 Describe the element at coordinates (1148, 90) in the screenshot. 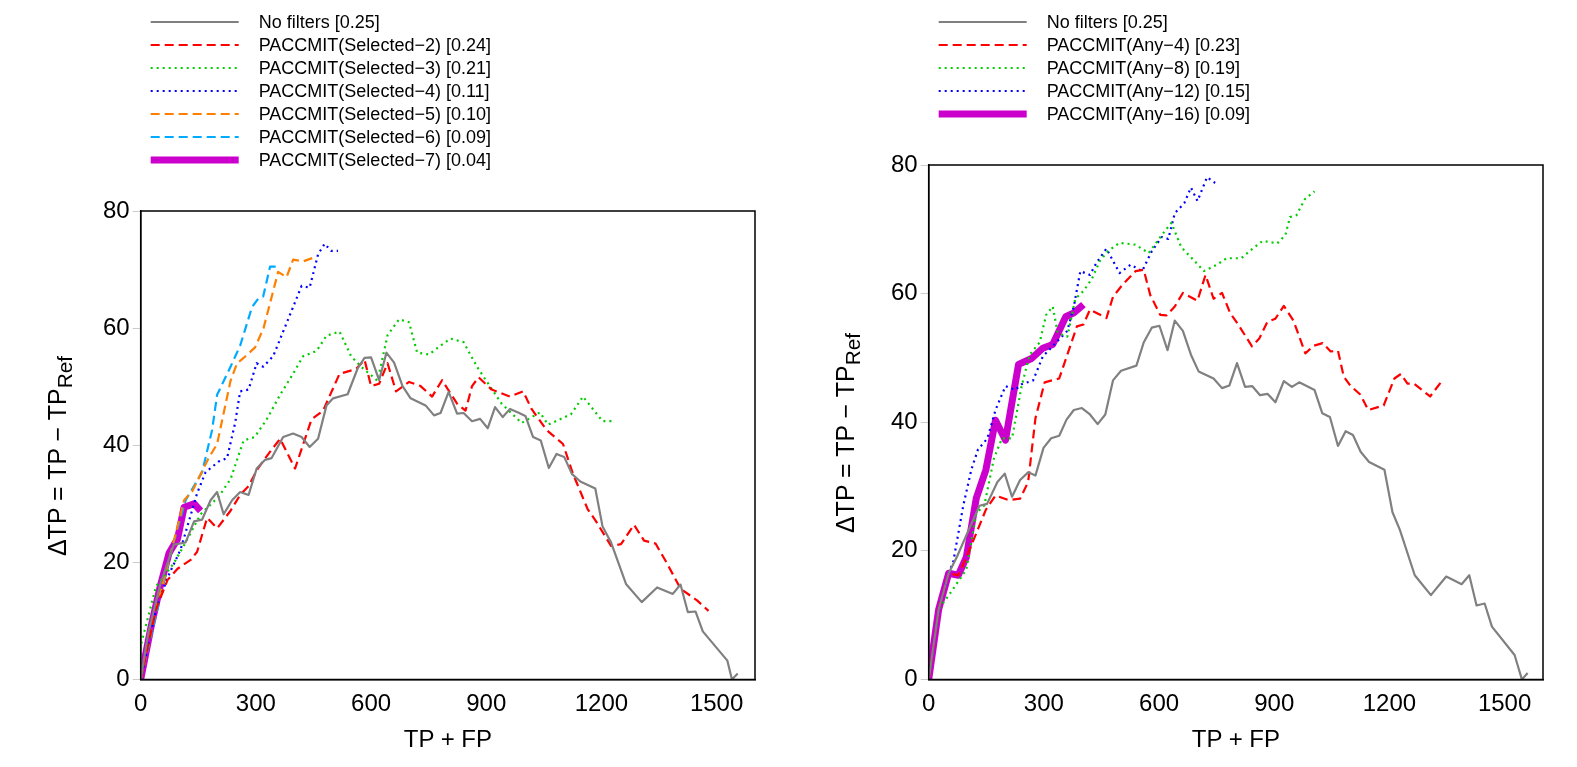

I see `legend-label: PACCMIT(Any−12) [0.15]` at that location.